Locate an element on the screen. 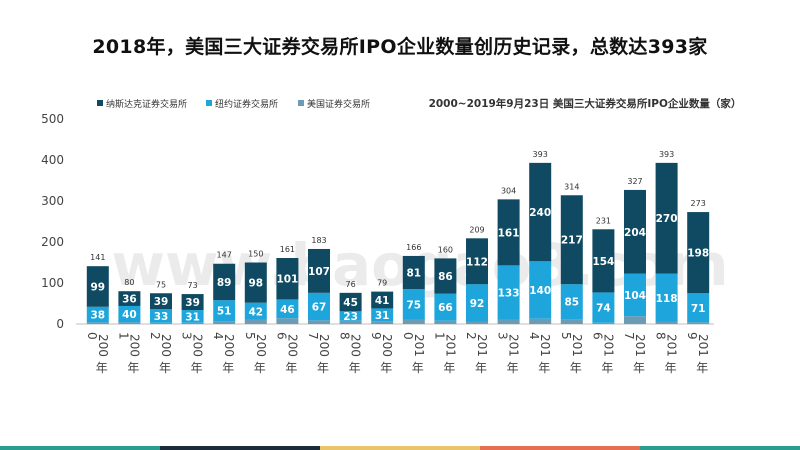 The height and width of the screenshot is (450, 800). bar-label-nyse: 71 is located at coordinates (698, 309).